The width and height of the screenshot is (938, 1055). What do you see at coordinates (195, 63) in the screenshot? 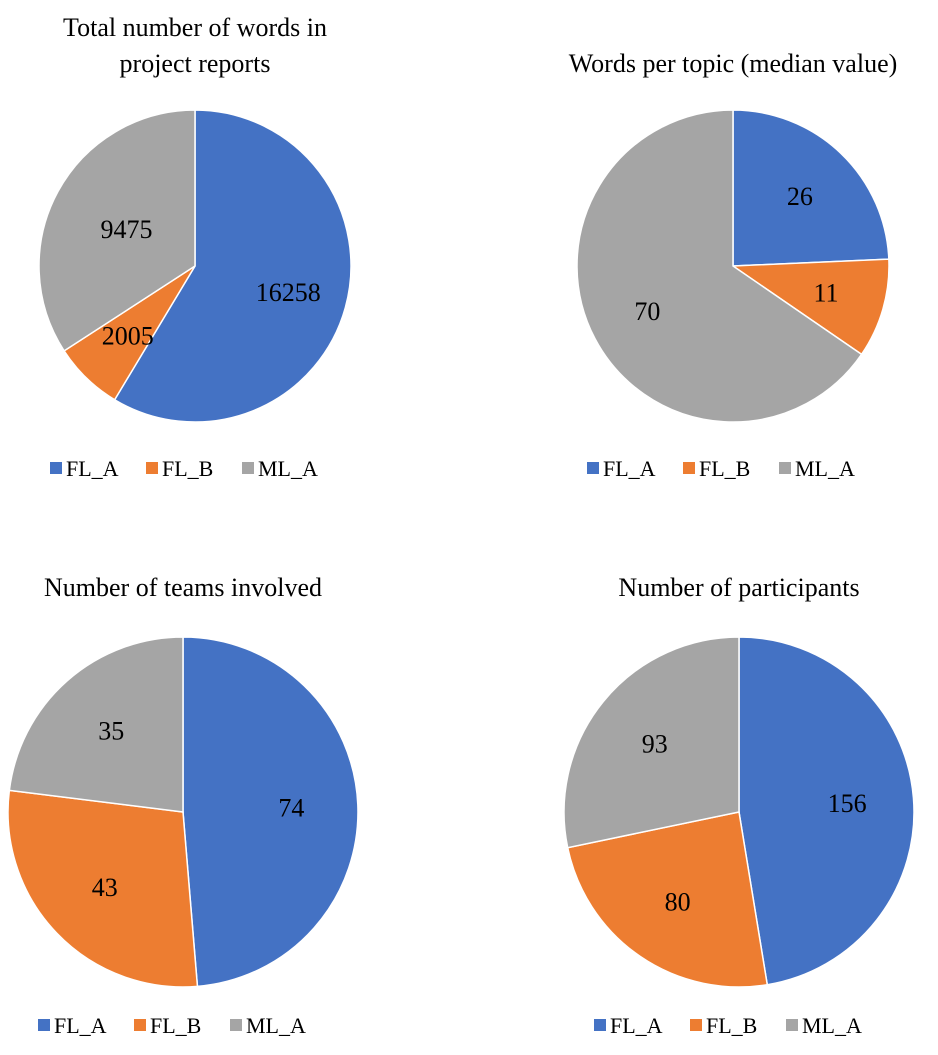
I see `chart-title: project reports` at bounding box center [195, 63].